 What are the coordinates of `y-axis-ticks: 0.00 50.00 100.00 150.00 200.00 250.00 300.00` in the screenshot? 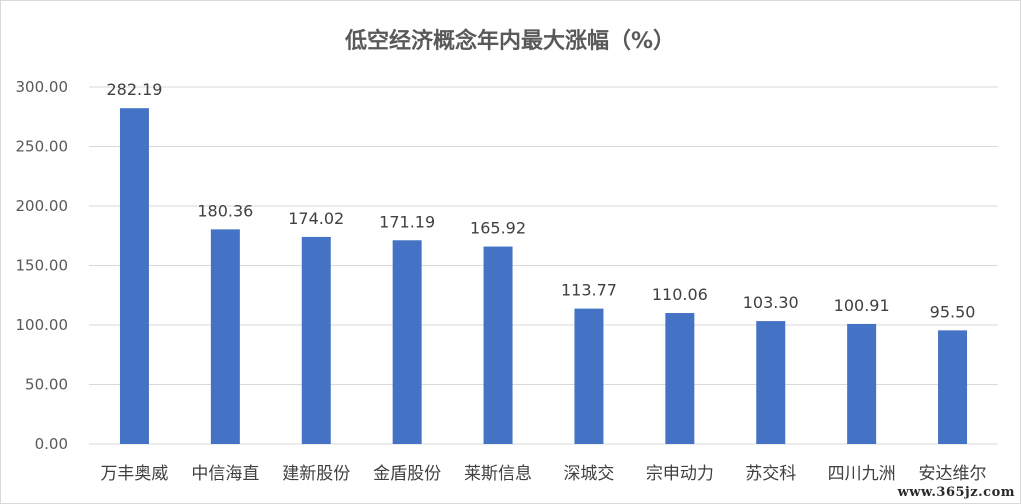 It's located at (42, 265).